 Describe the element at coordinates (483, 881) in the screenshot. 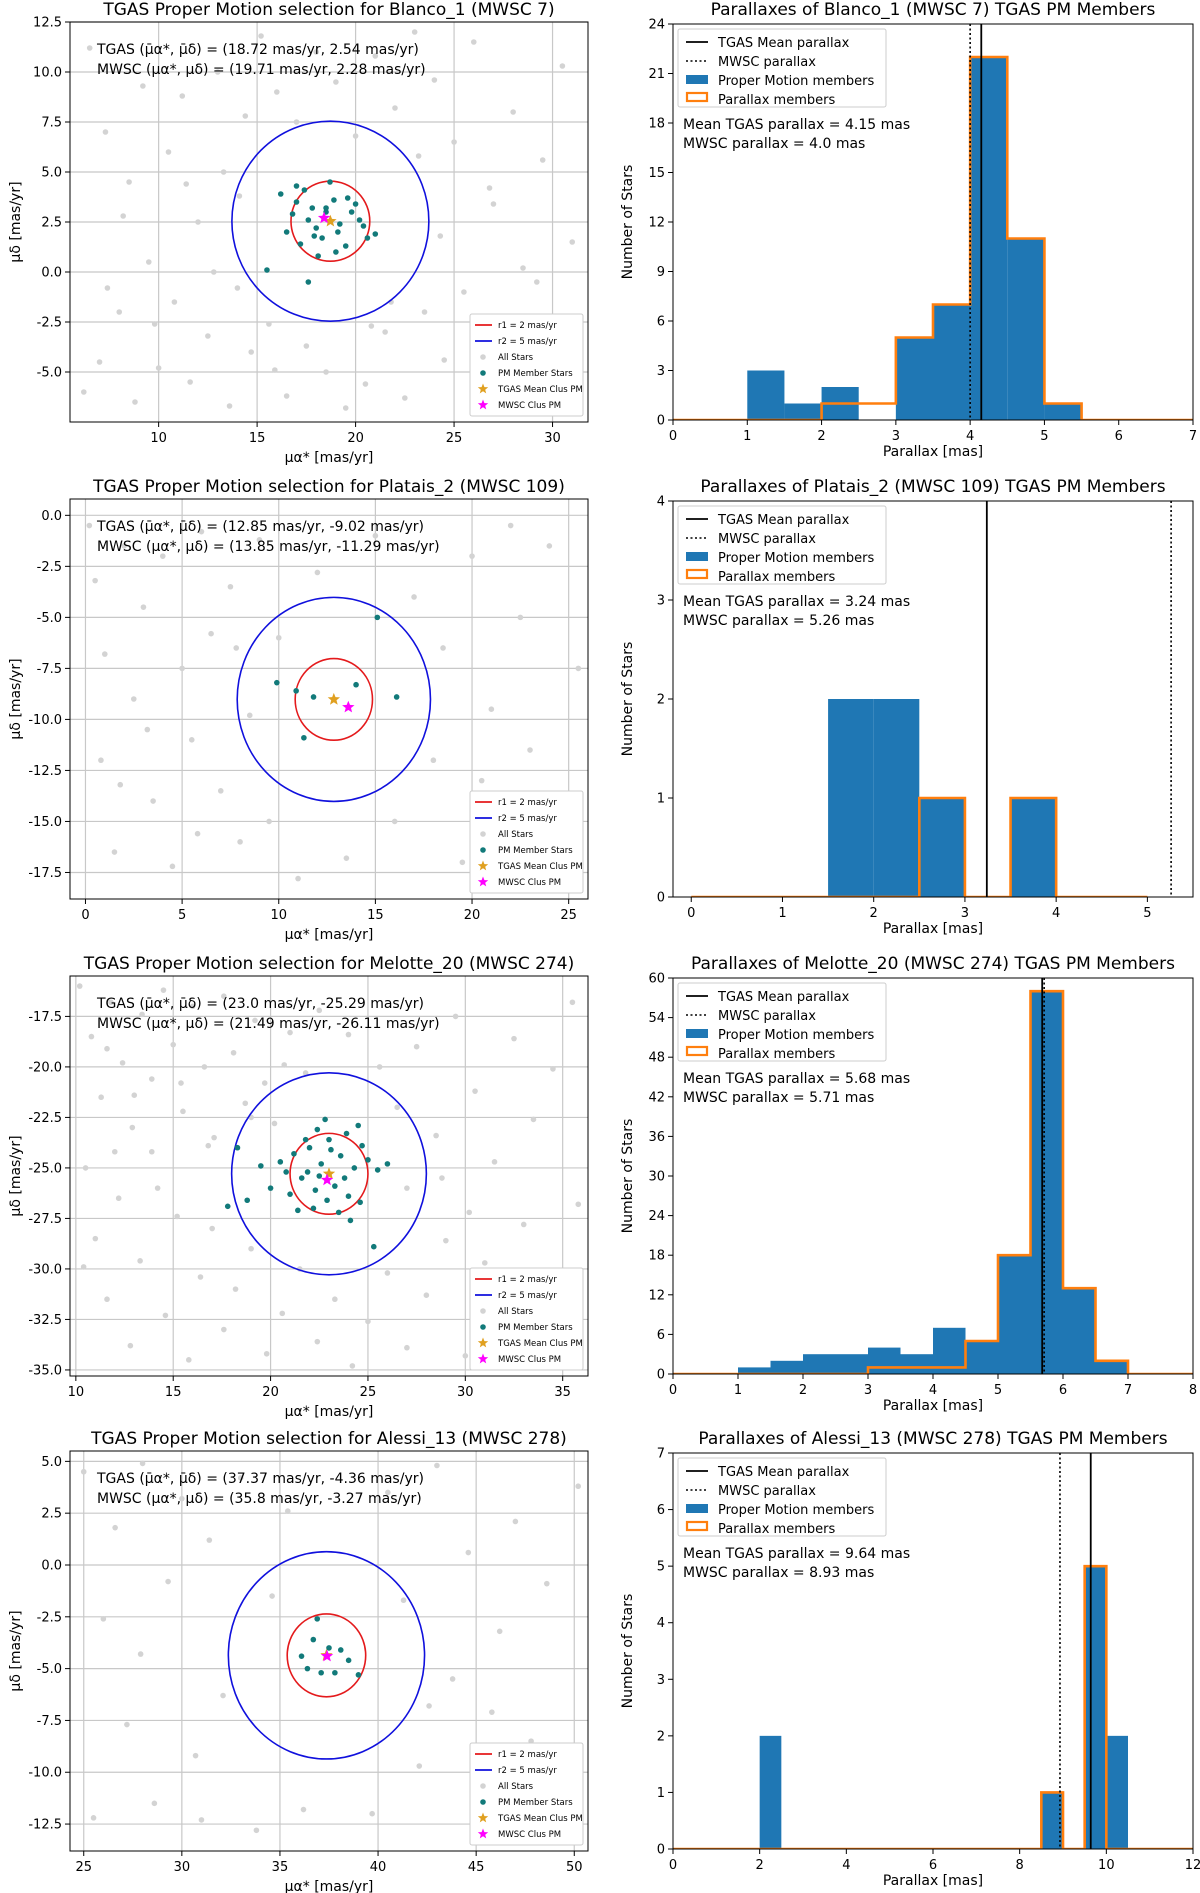

I see `legend-mwsc-pm-swatch` at that location.